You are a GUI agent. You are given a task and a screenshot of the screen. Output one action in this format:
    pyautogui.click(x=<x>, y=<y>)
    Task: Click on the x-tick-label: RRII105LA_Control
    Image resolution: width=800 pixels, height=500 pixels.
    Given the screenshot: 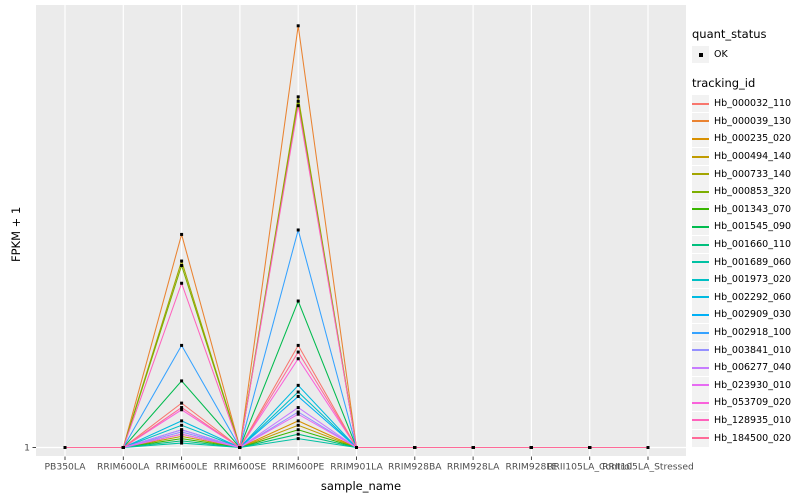 What is the action you would take?
    pyautogui.click(x=589, y=467)
    